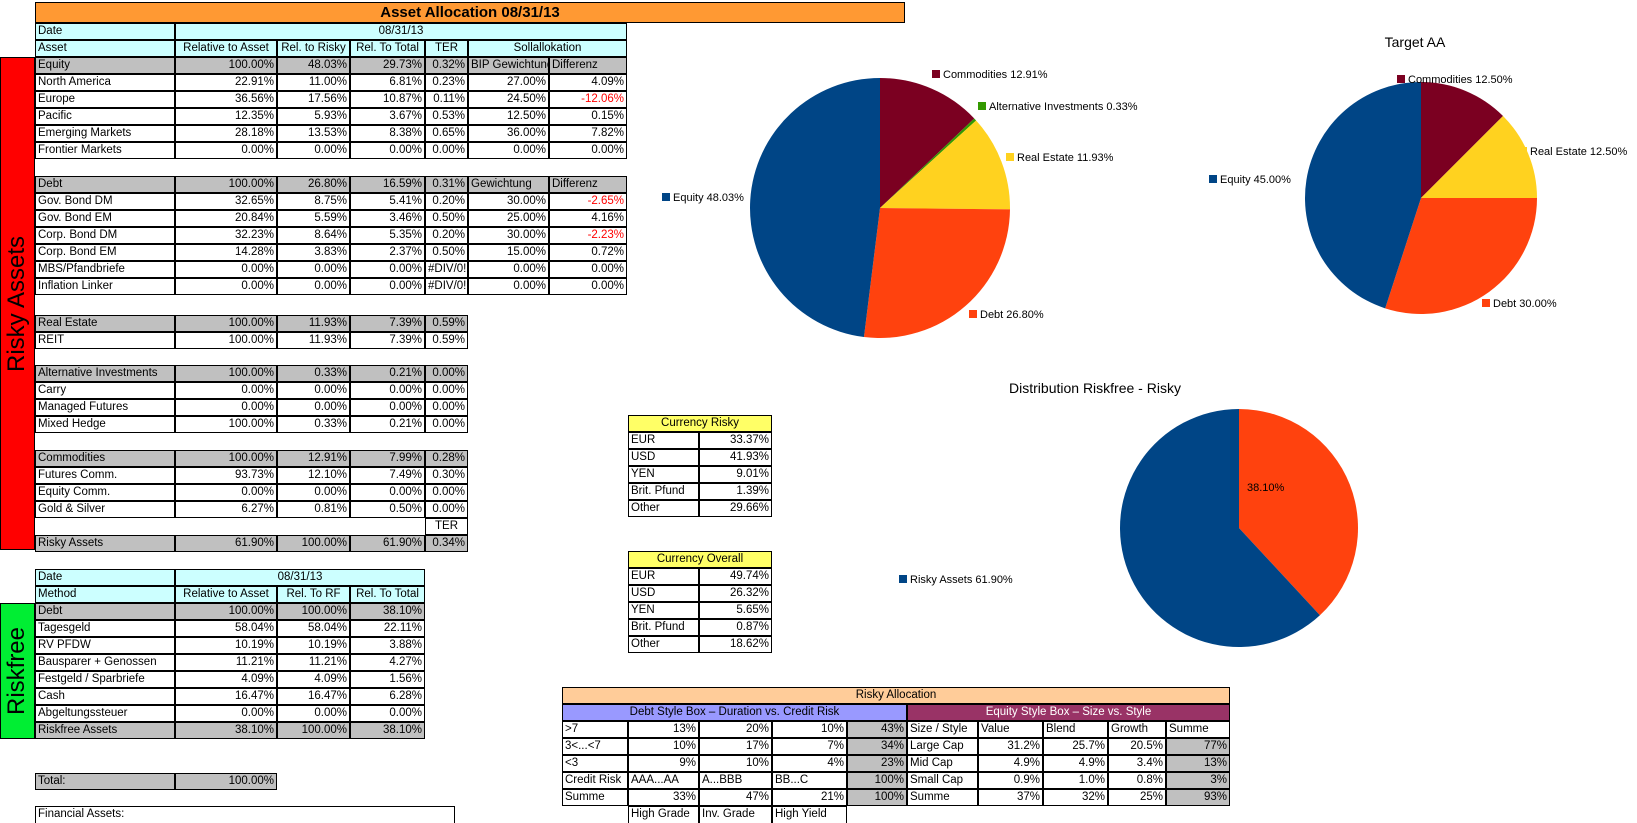 This screenshot has width=1637, height=823. I want to click on pie2-label-debt: Debt 30.00%, so click(1519, 304).